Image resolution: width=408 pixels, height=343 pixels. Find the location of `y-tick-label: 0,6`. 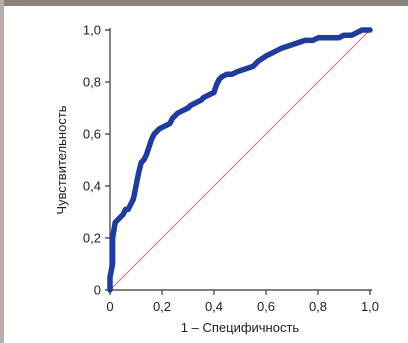

y-tick-label: 0,6 is located at coordinates (92, 134).